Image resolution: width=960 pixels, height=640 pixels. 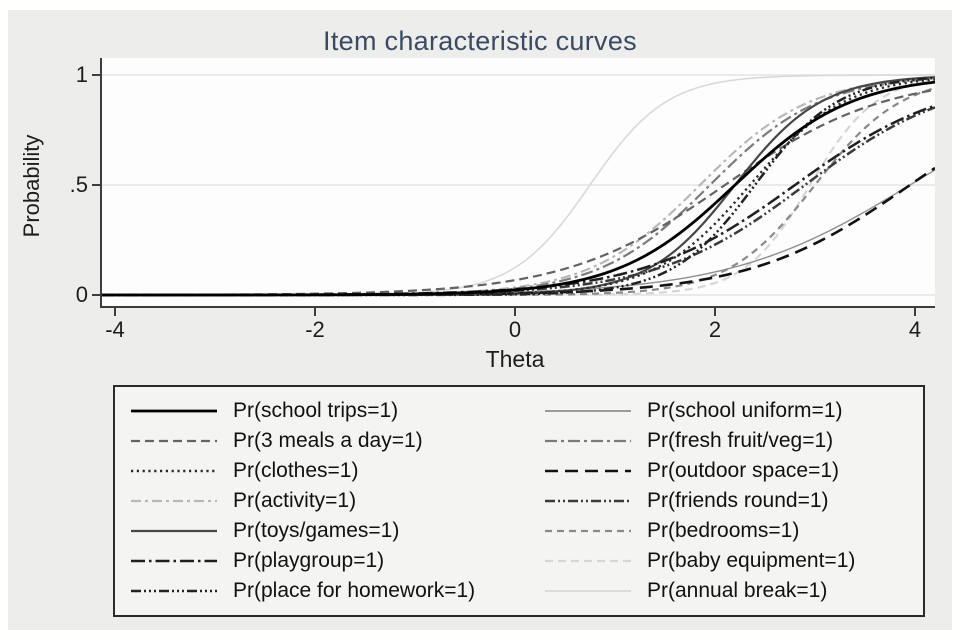 What do you see at coordinates (316, 410) in the screenshot?
I see `legend-label: Pr(school trips=1)` at bounding box center [316, 410].